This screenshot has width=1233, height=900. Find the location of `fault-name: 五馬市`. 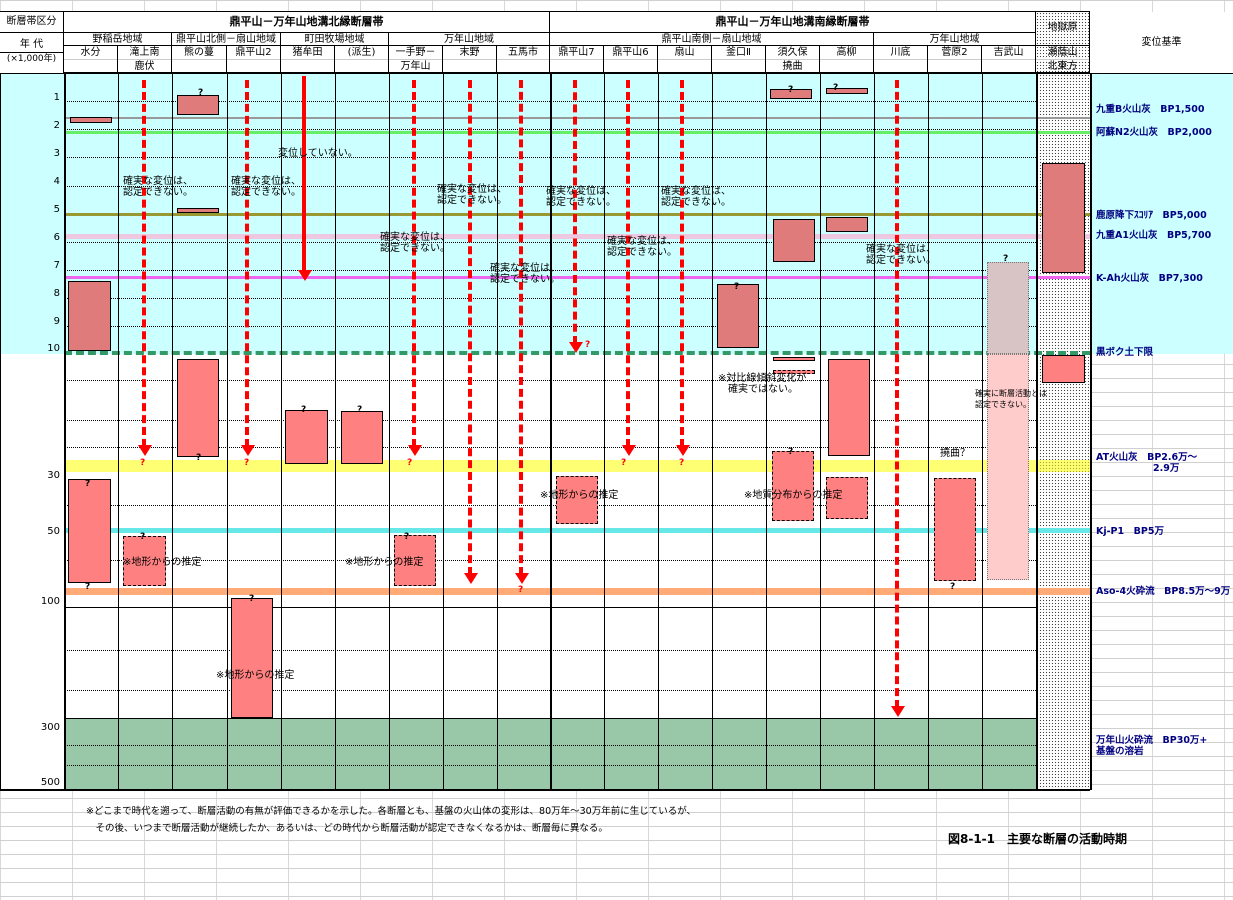

fault-name: 五馬市 is located at coordinates (523, 52).